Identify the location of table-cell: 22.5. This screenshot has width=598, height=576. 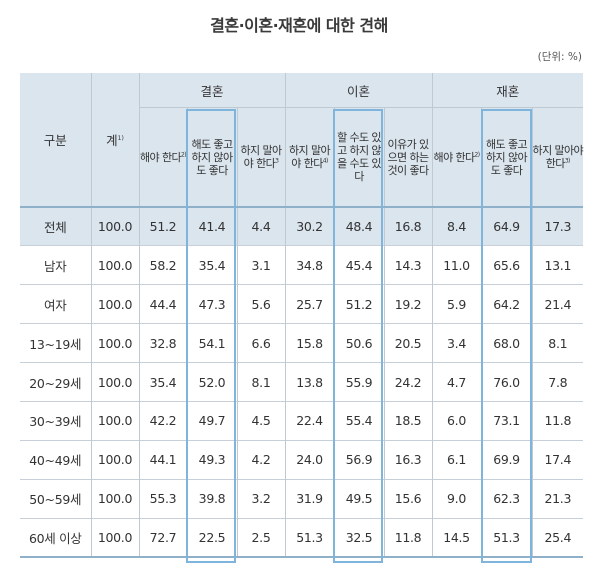
(212, 538).